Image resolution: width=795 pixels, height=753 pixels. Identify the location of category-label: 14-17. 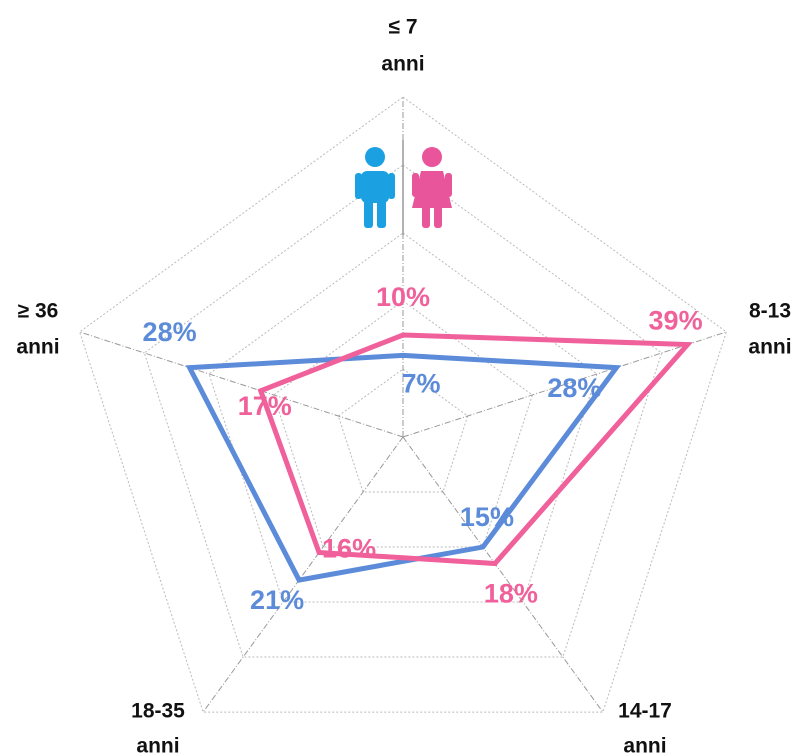
(645, 711).